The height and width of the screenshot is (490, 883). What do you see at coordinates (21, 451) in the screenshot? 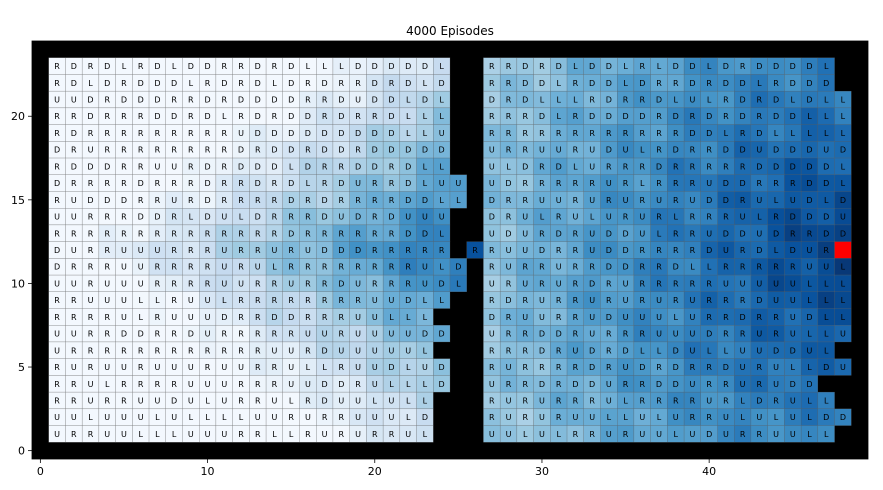
I see `y-tick-label: 0` at bounding box center [21, 451].